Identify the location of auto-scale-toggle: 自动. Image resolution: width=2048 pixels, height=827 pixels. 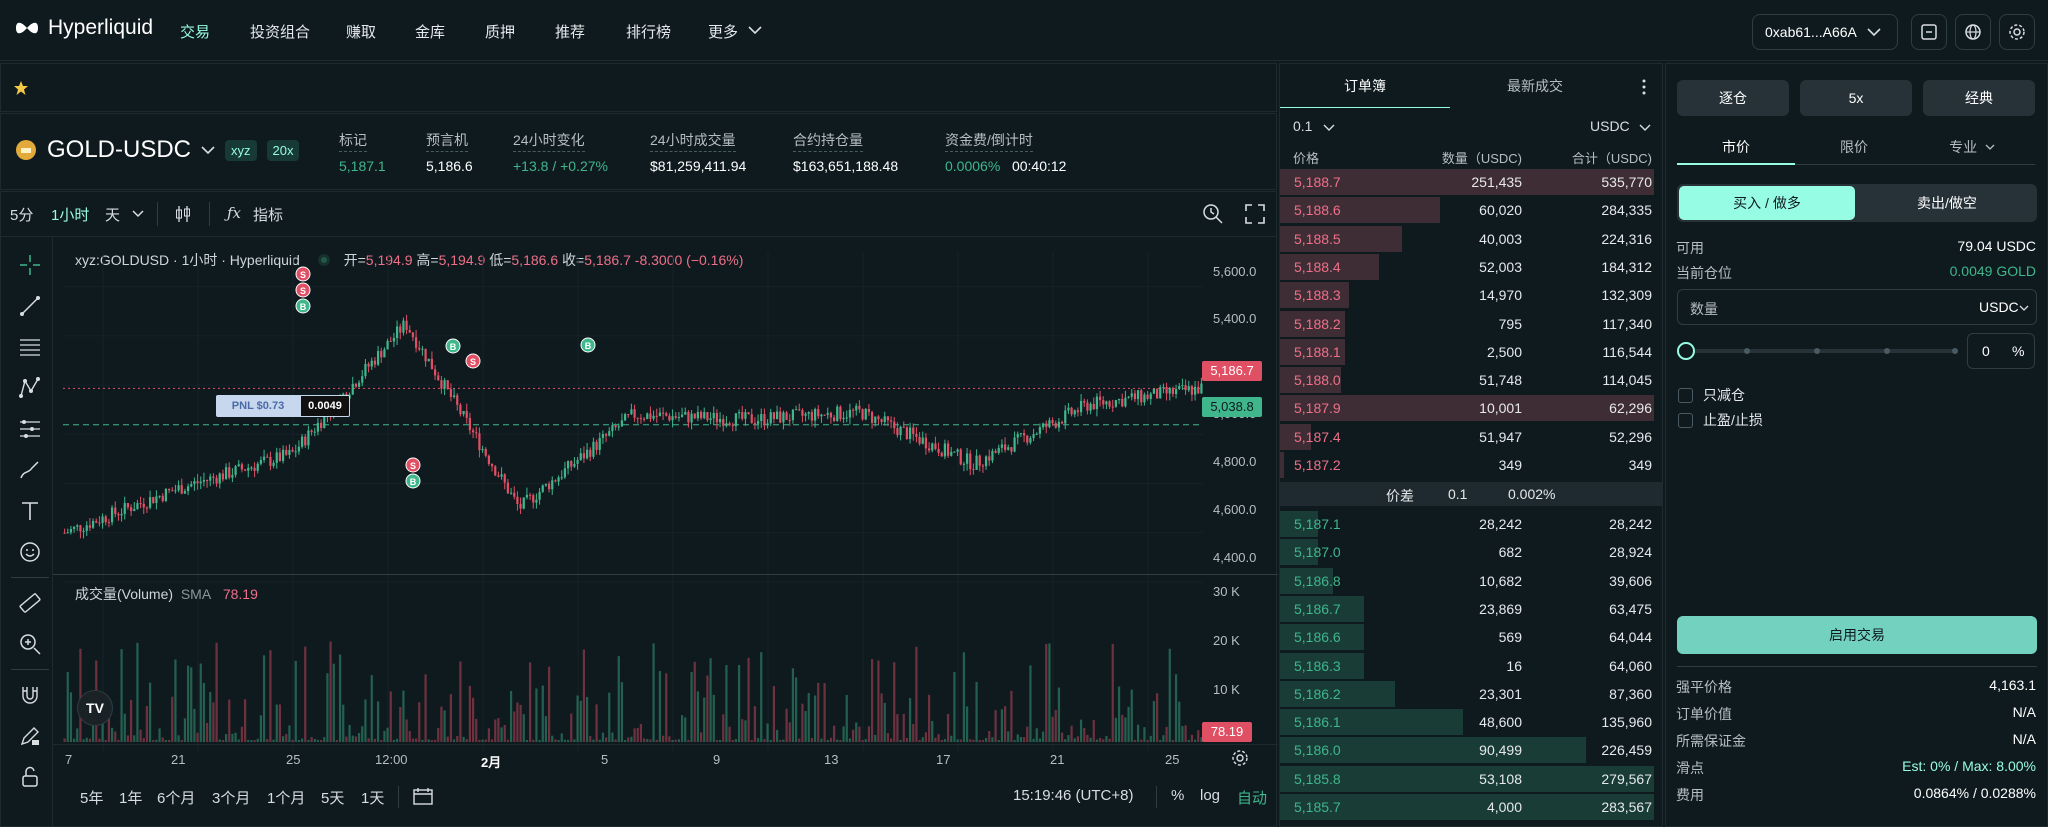
(1252, 798).